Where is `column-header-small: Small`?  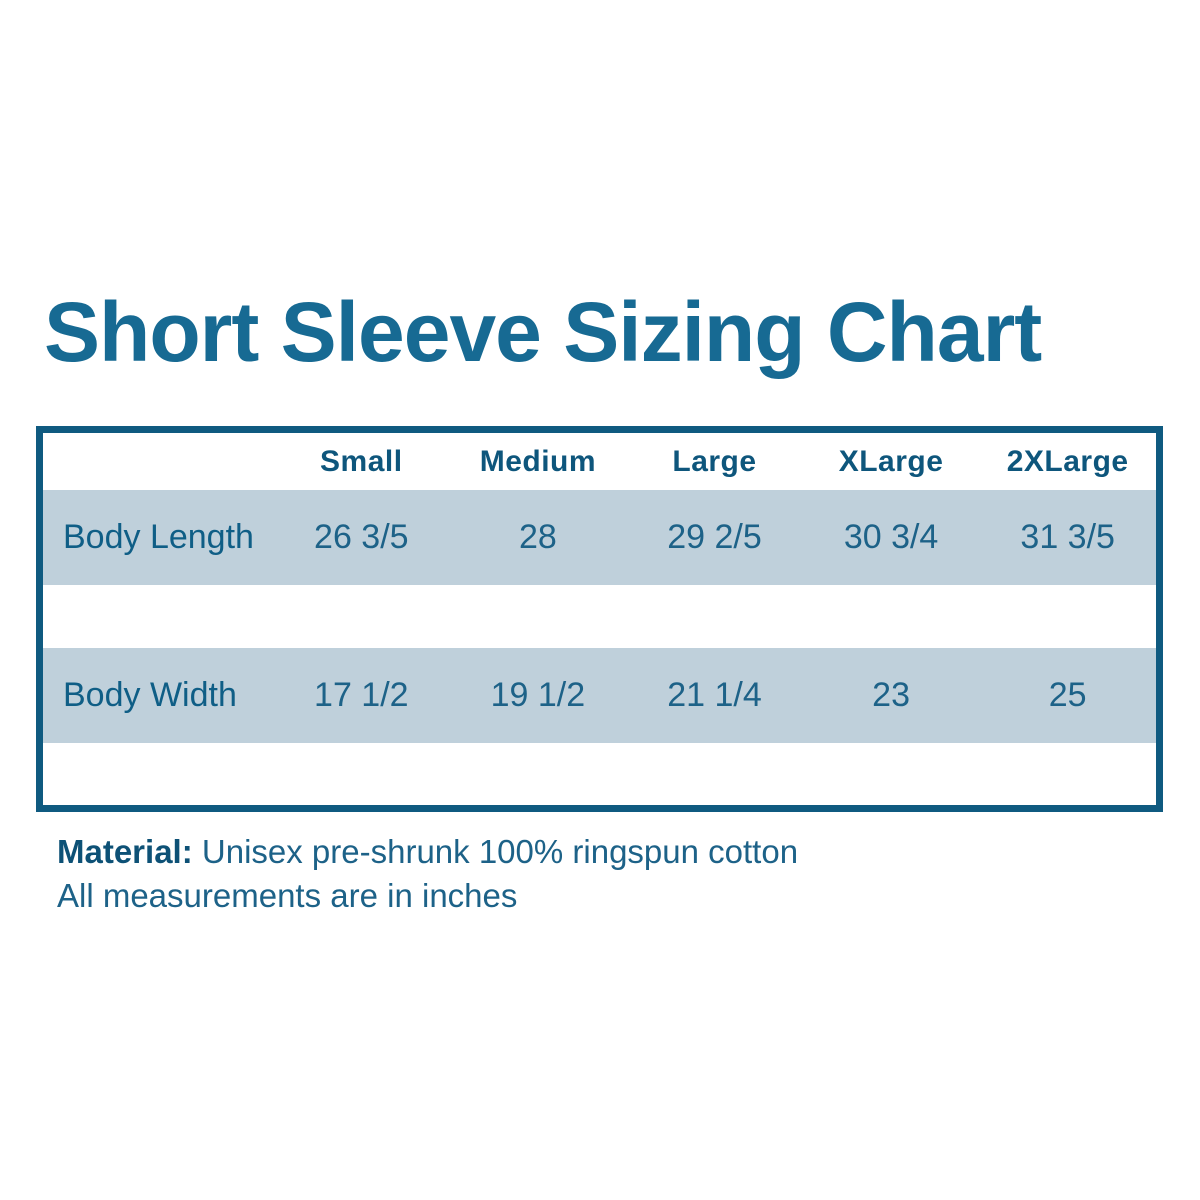 column-header-small: Small is located at coordinates (361, 461).